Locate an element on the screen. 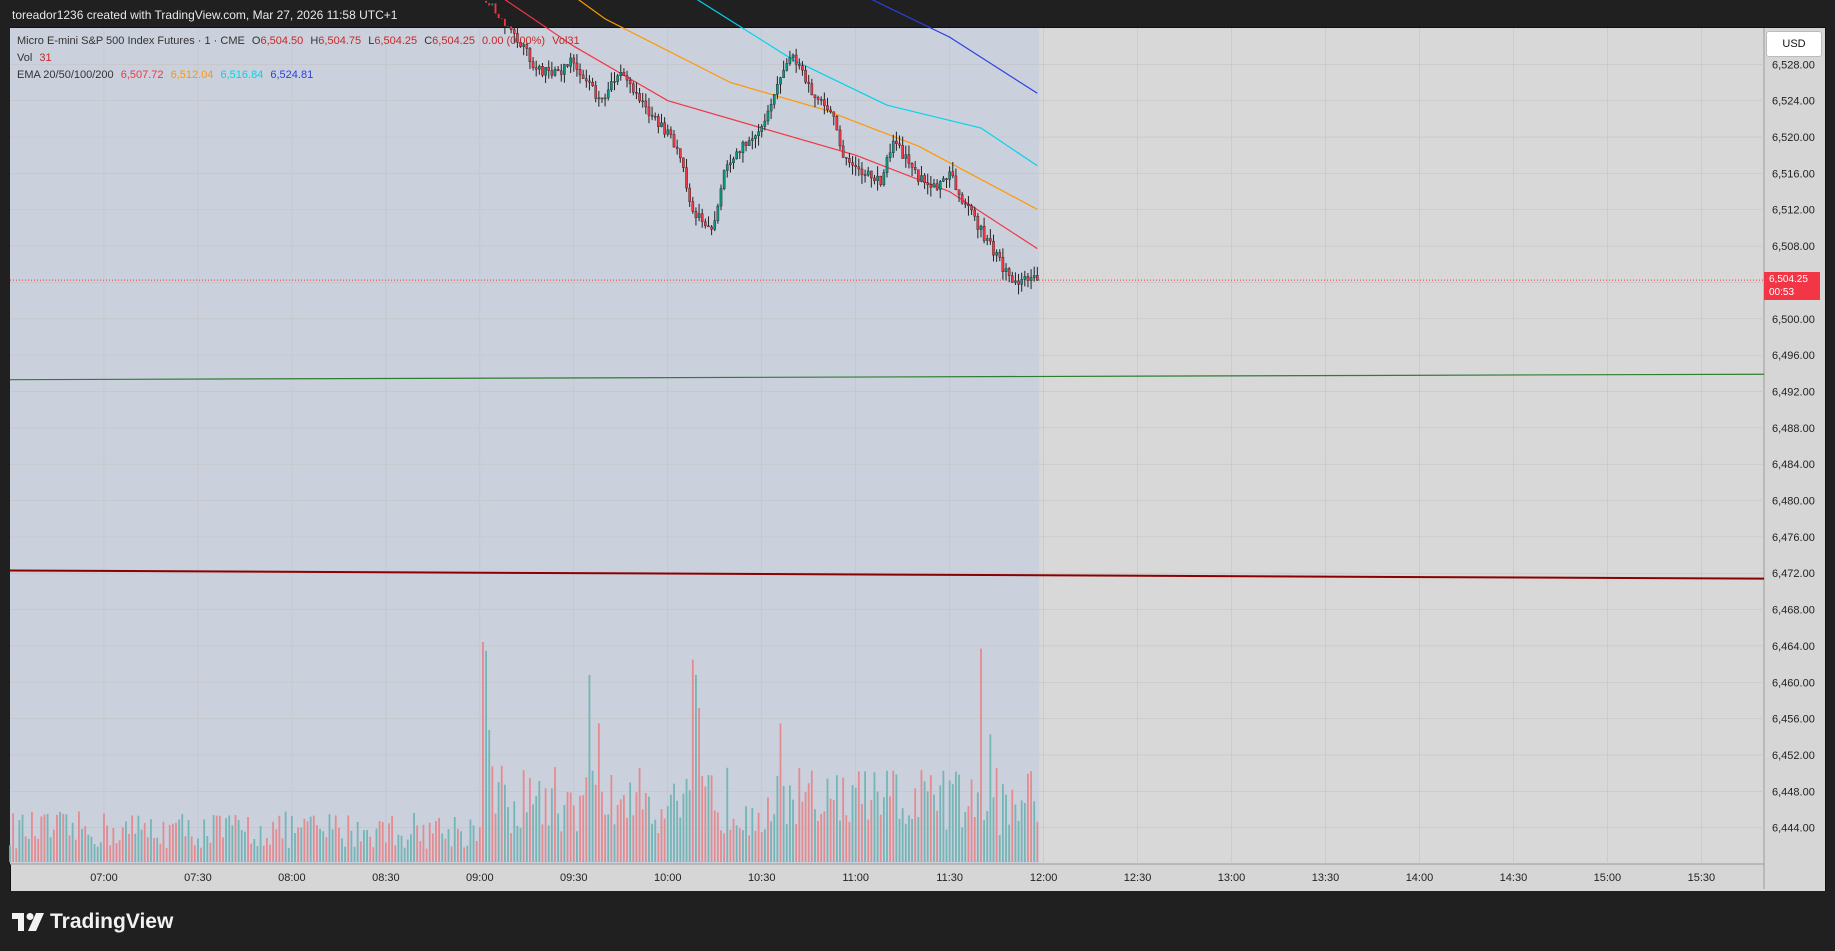 The image size is (1835, 951). dark-red-horizontal-line is located at coordinates (887, 574).